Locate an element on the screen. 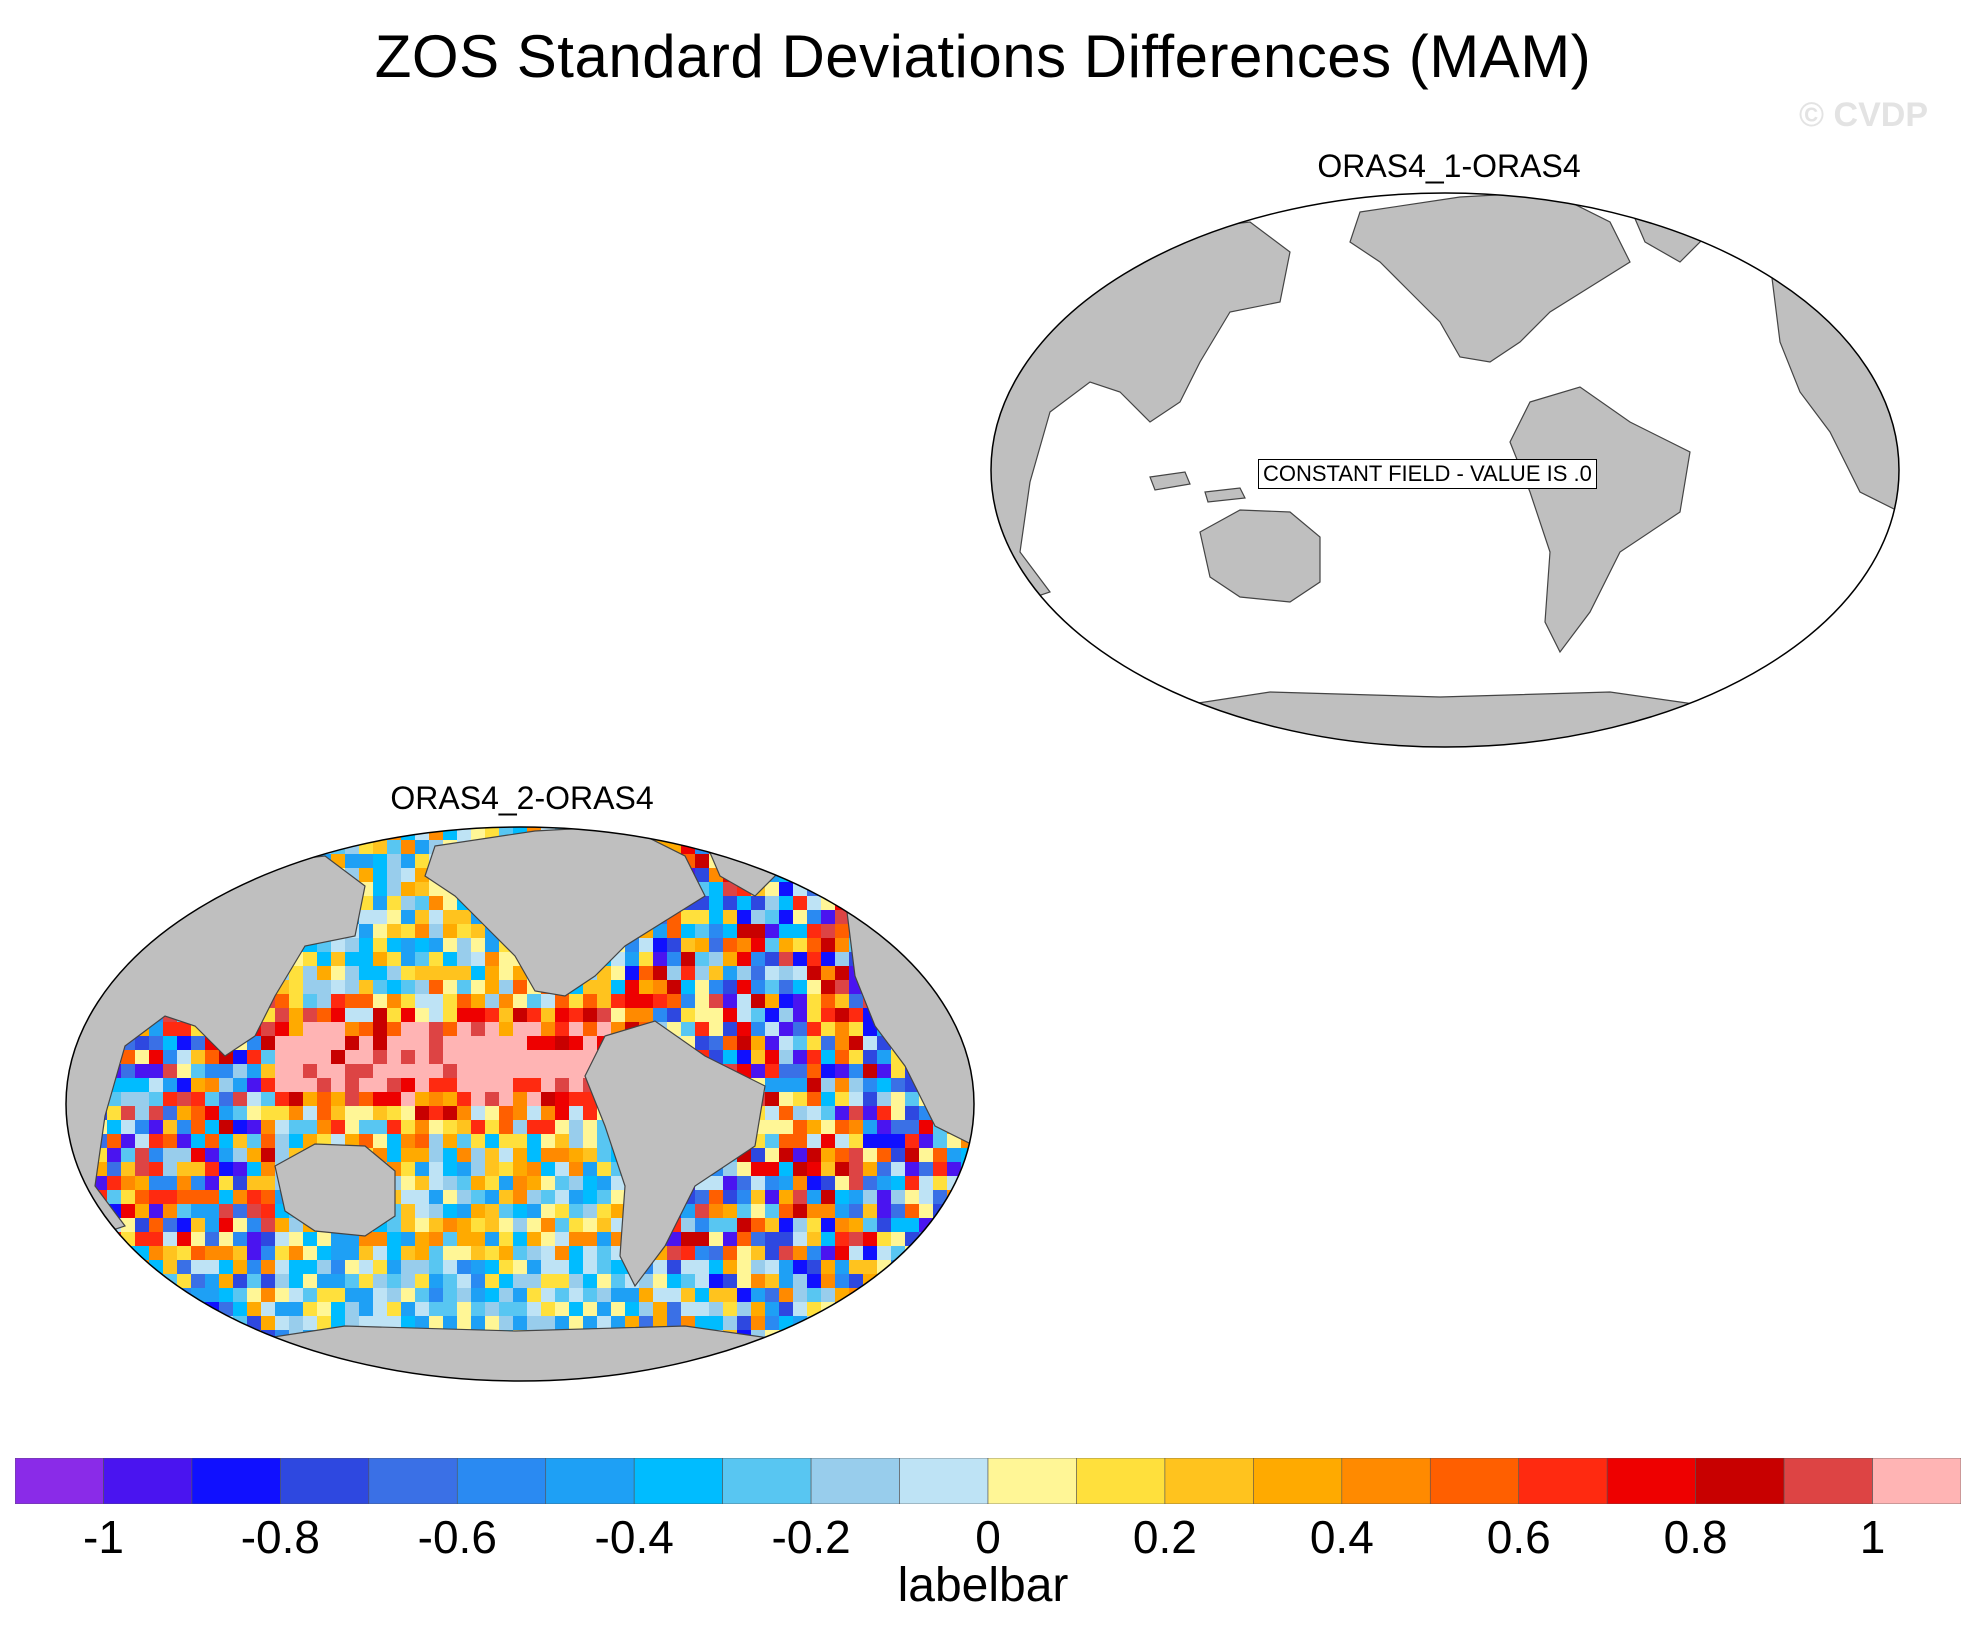 The width and height of the screenshot is (1966, 1630). panel2-title: ORAS4_2-ORAS4 is located at coordinates (522, 798).